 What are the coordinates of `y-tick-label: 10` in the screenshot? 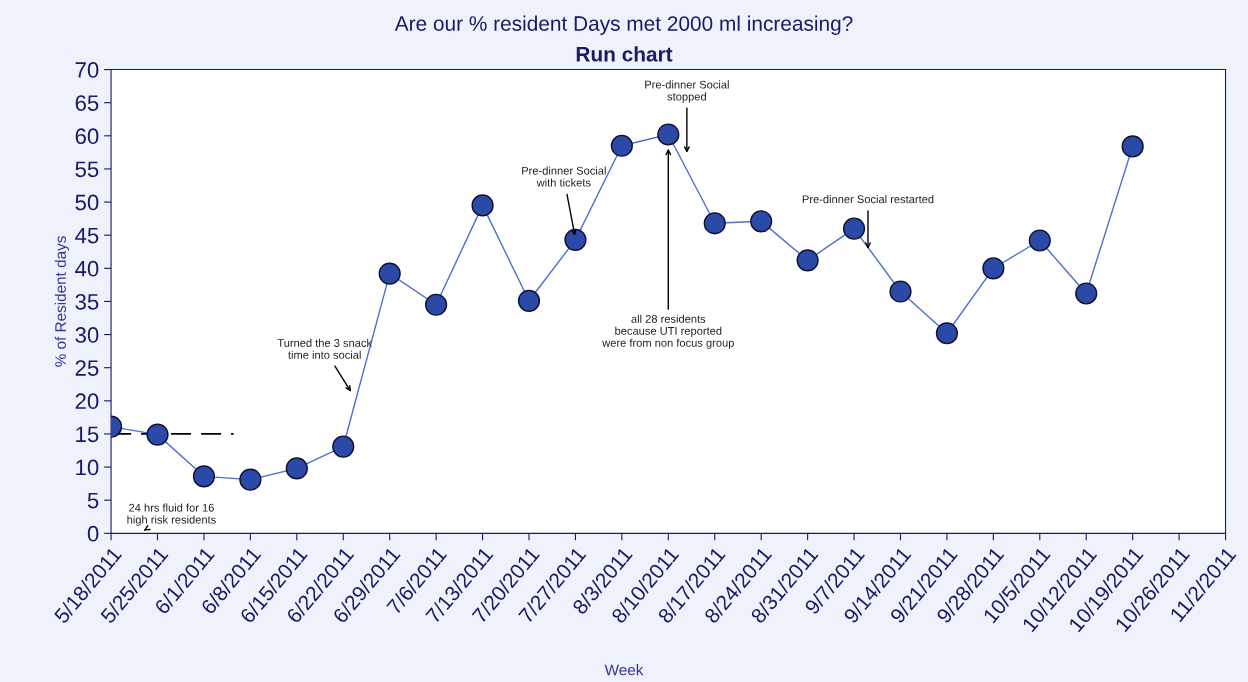 It's located at (87, 467).